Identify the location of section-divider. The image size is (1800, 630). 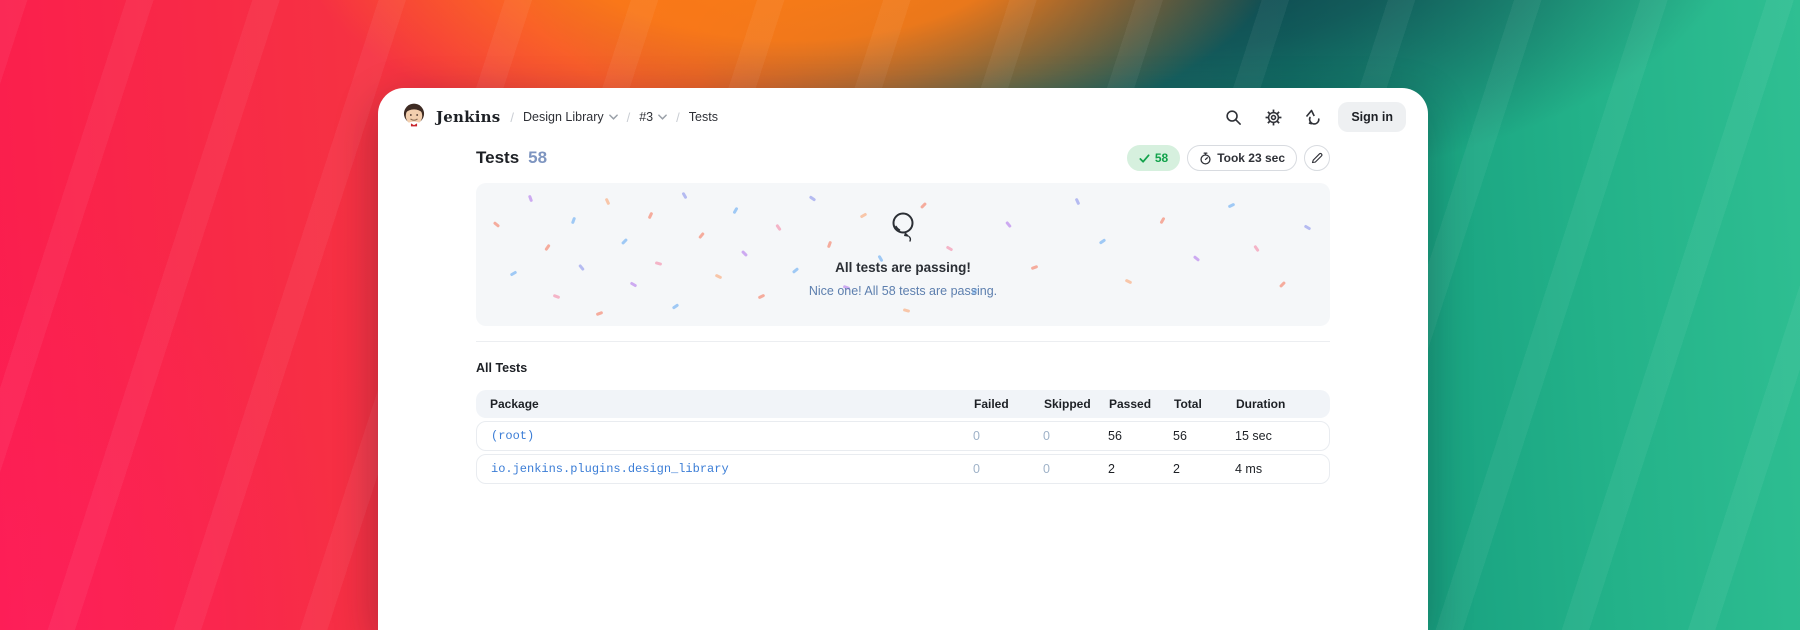
(903, 341).